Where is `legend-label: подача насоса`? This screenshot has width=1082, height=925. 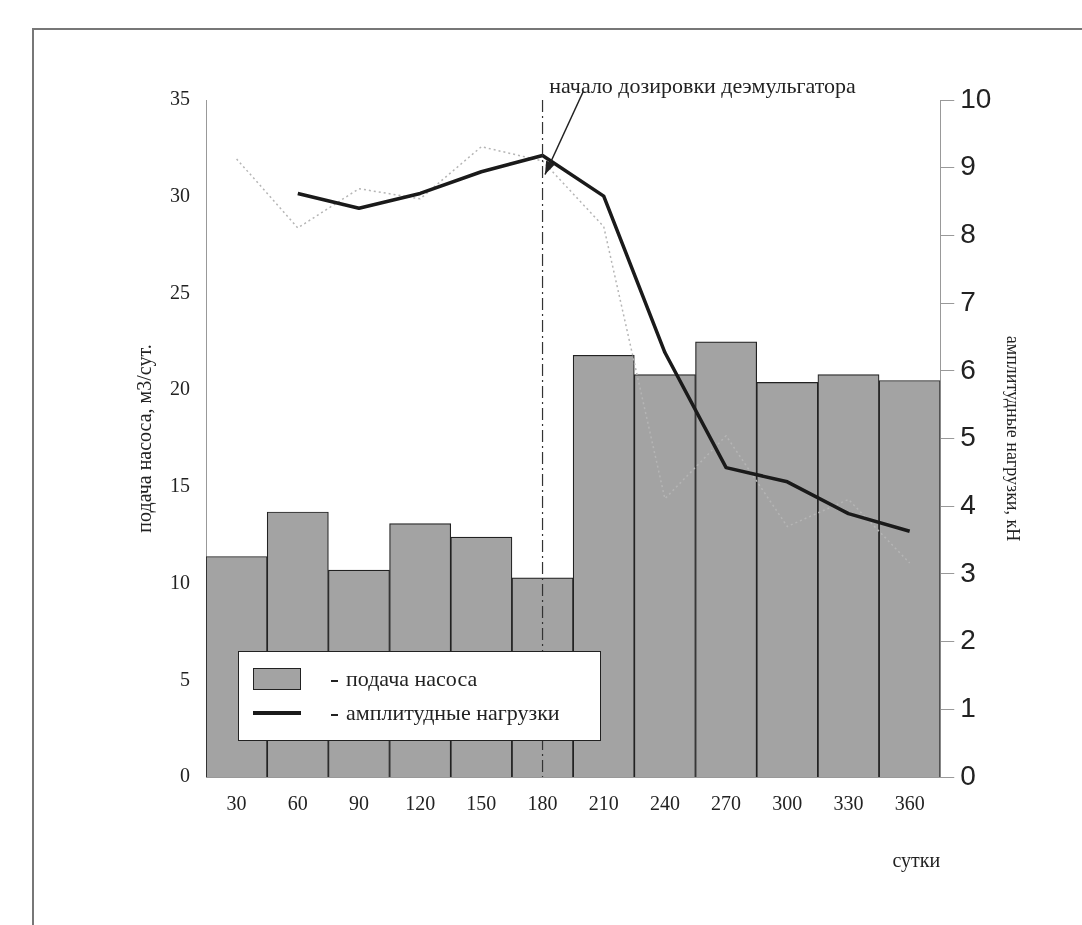 legend-label: подача насоса is located at coordinates (404, 679).